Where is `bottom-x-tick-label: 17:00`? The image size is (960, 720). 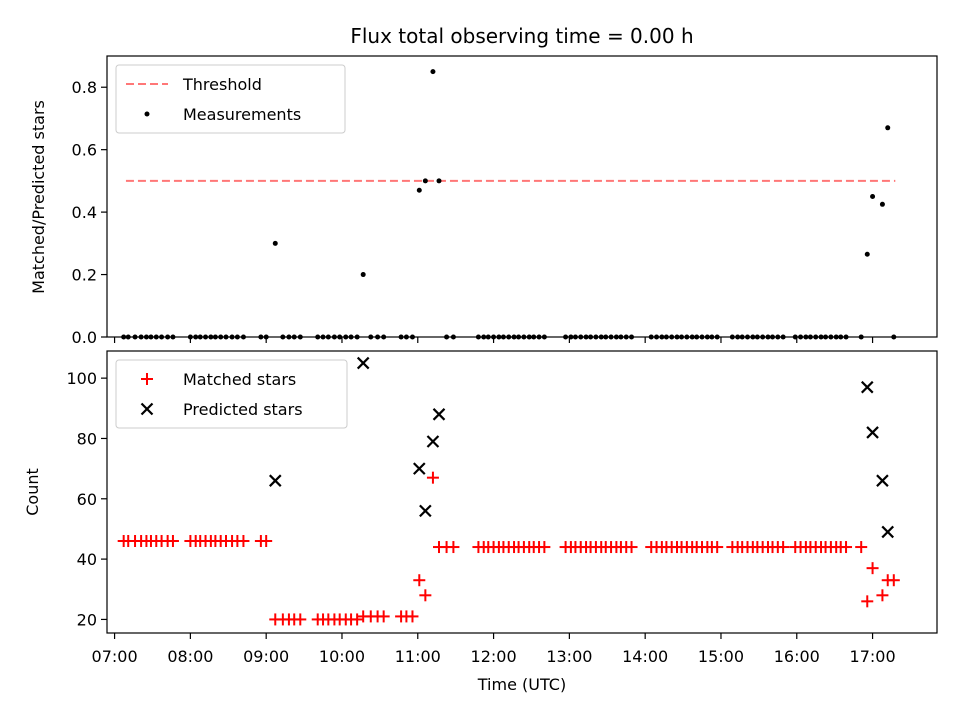 bottom-x-tick-label: 17:00 is located at coordinates (873, 656).